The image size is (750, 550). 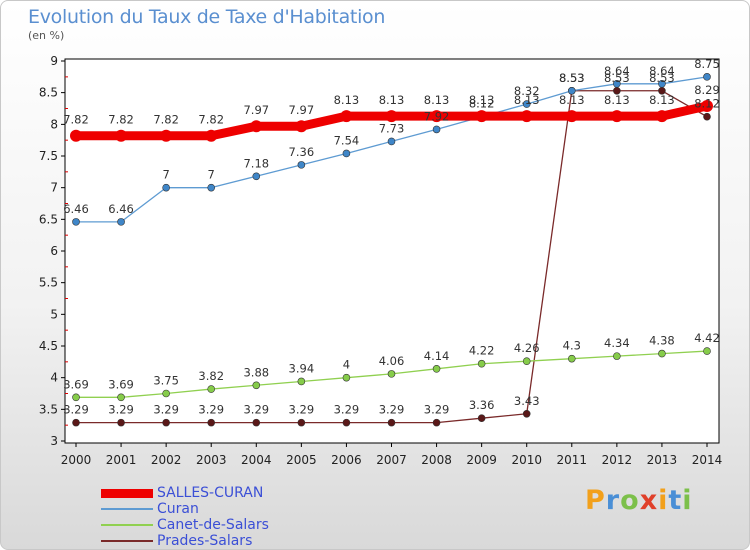 I want to click on x-tick-label: 2003, so click(x=211, y=460).